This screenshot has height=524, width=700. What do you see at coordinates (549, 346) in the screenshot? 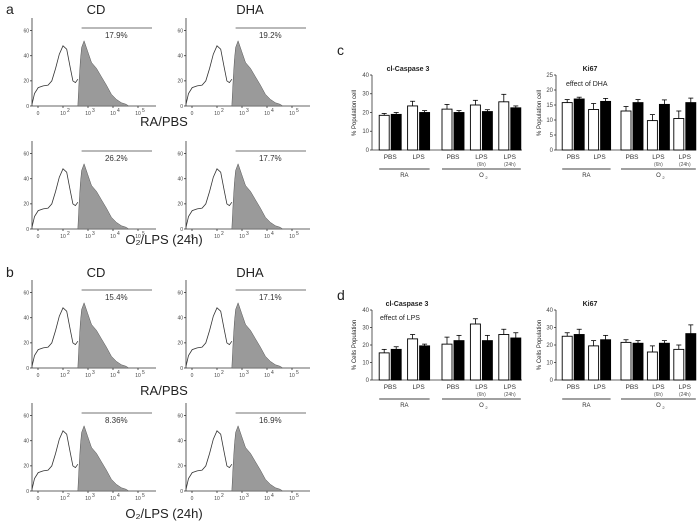
I see `panel-d-chart-4-y-tick-label: 20` at bounding box center [549, 346].